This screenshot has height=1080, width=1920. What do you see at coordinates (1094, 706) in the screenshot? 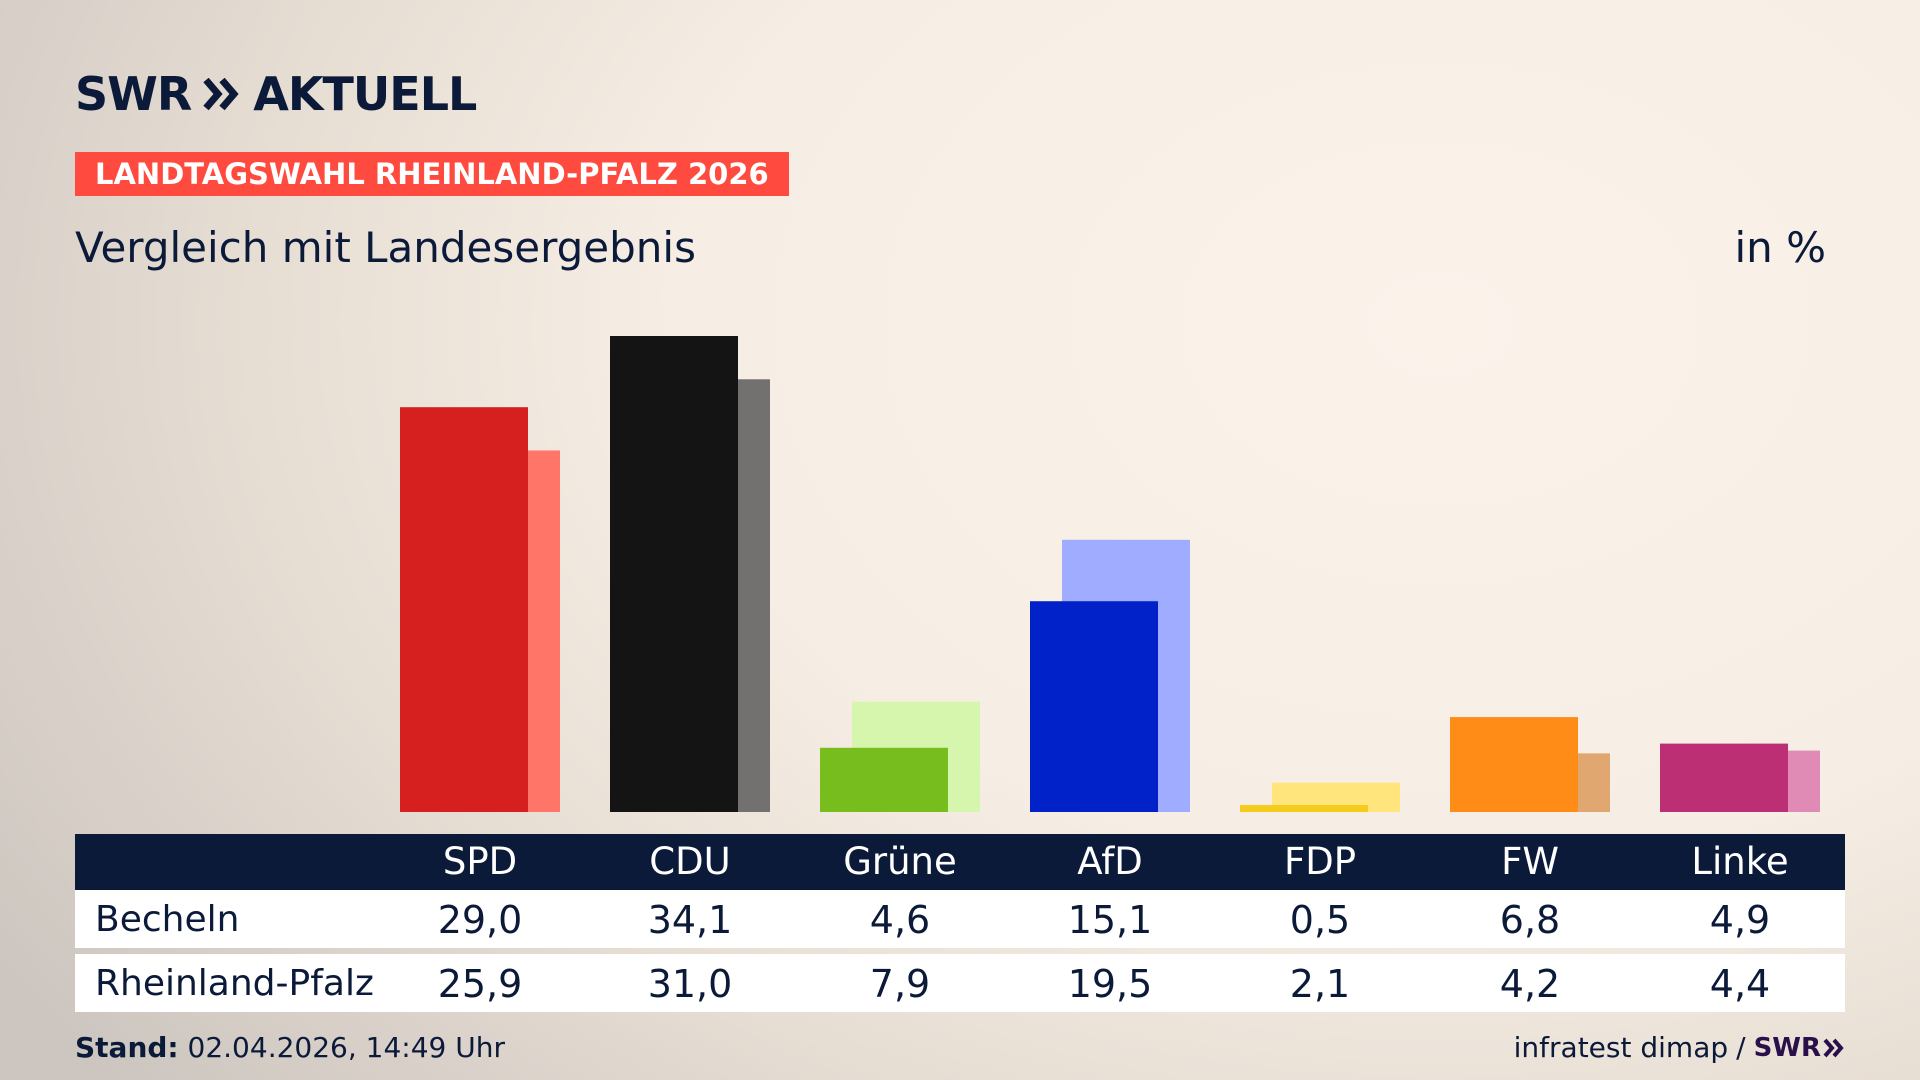
I see `bar-becheln-afd` at bounding box center [1094, 706].